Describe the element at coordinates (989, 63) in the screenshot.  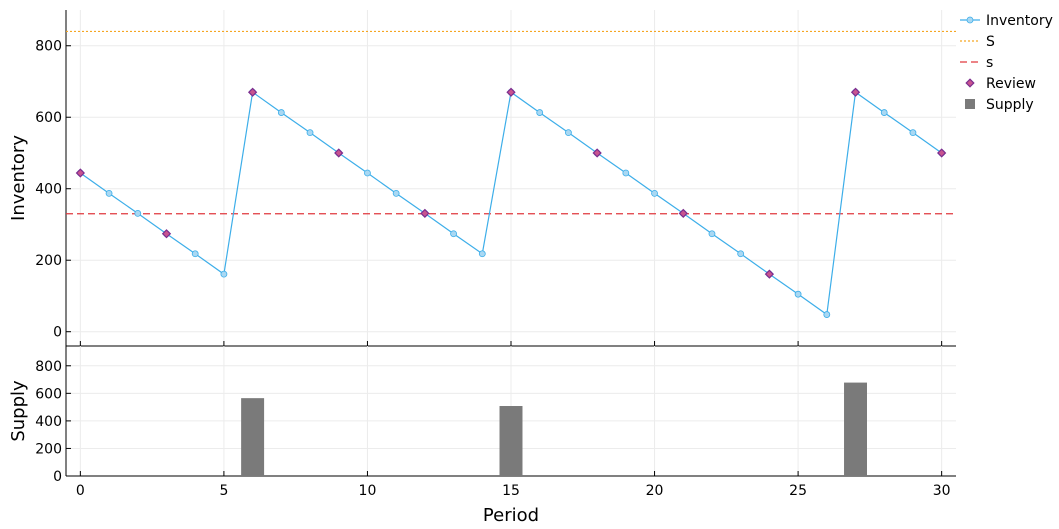
I see `legend-label: s` at that location.